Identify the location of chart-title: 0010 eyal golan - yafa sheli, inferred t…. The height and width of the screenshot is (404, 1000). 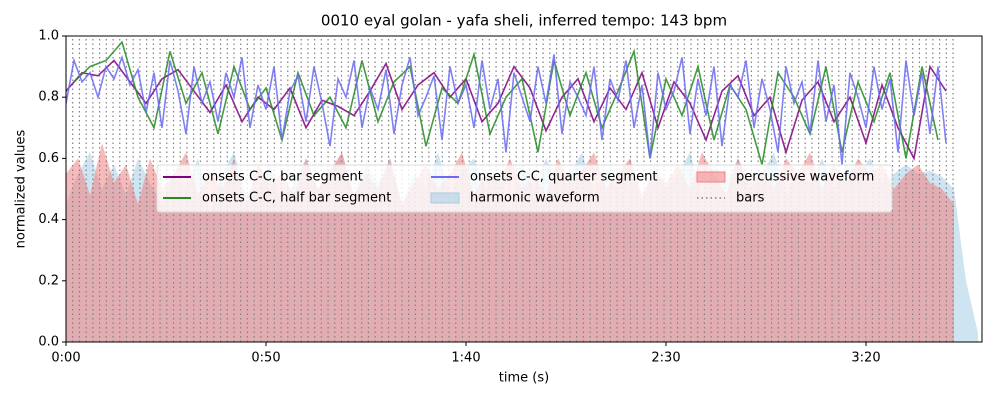
(524, 21).